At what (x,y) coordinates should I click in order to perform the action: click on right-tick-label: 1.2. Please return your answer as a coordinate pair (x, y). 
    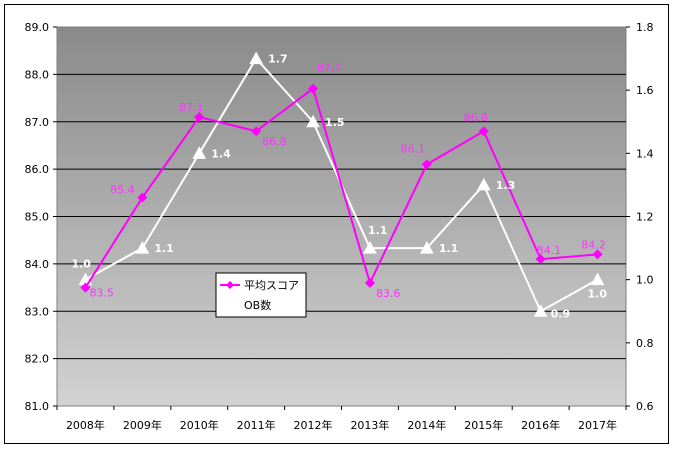
    Looking at the image, I should click on (645, 217).